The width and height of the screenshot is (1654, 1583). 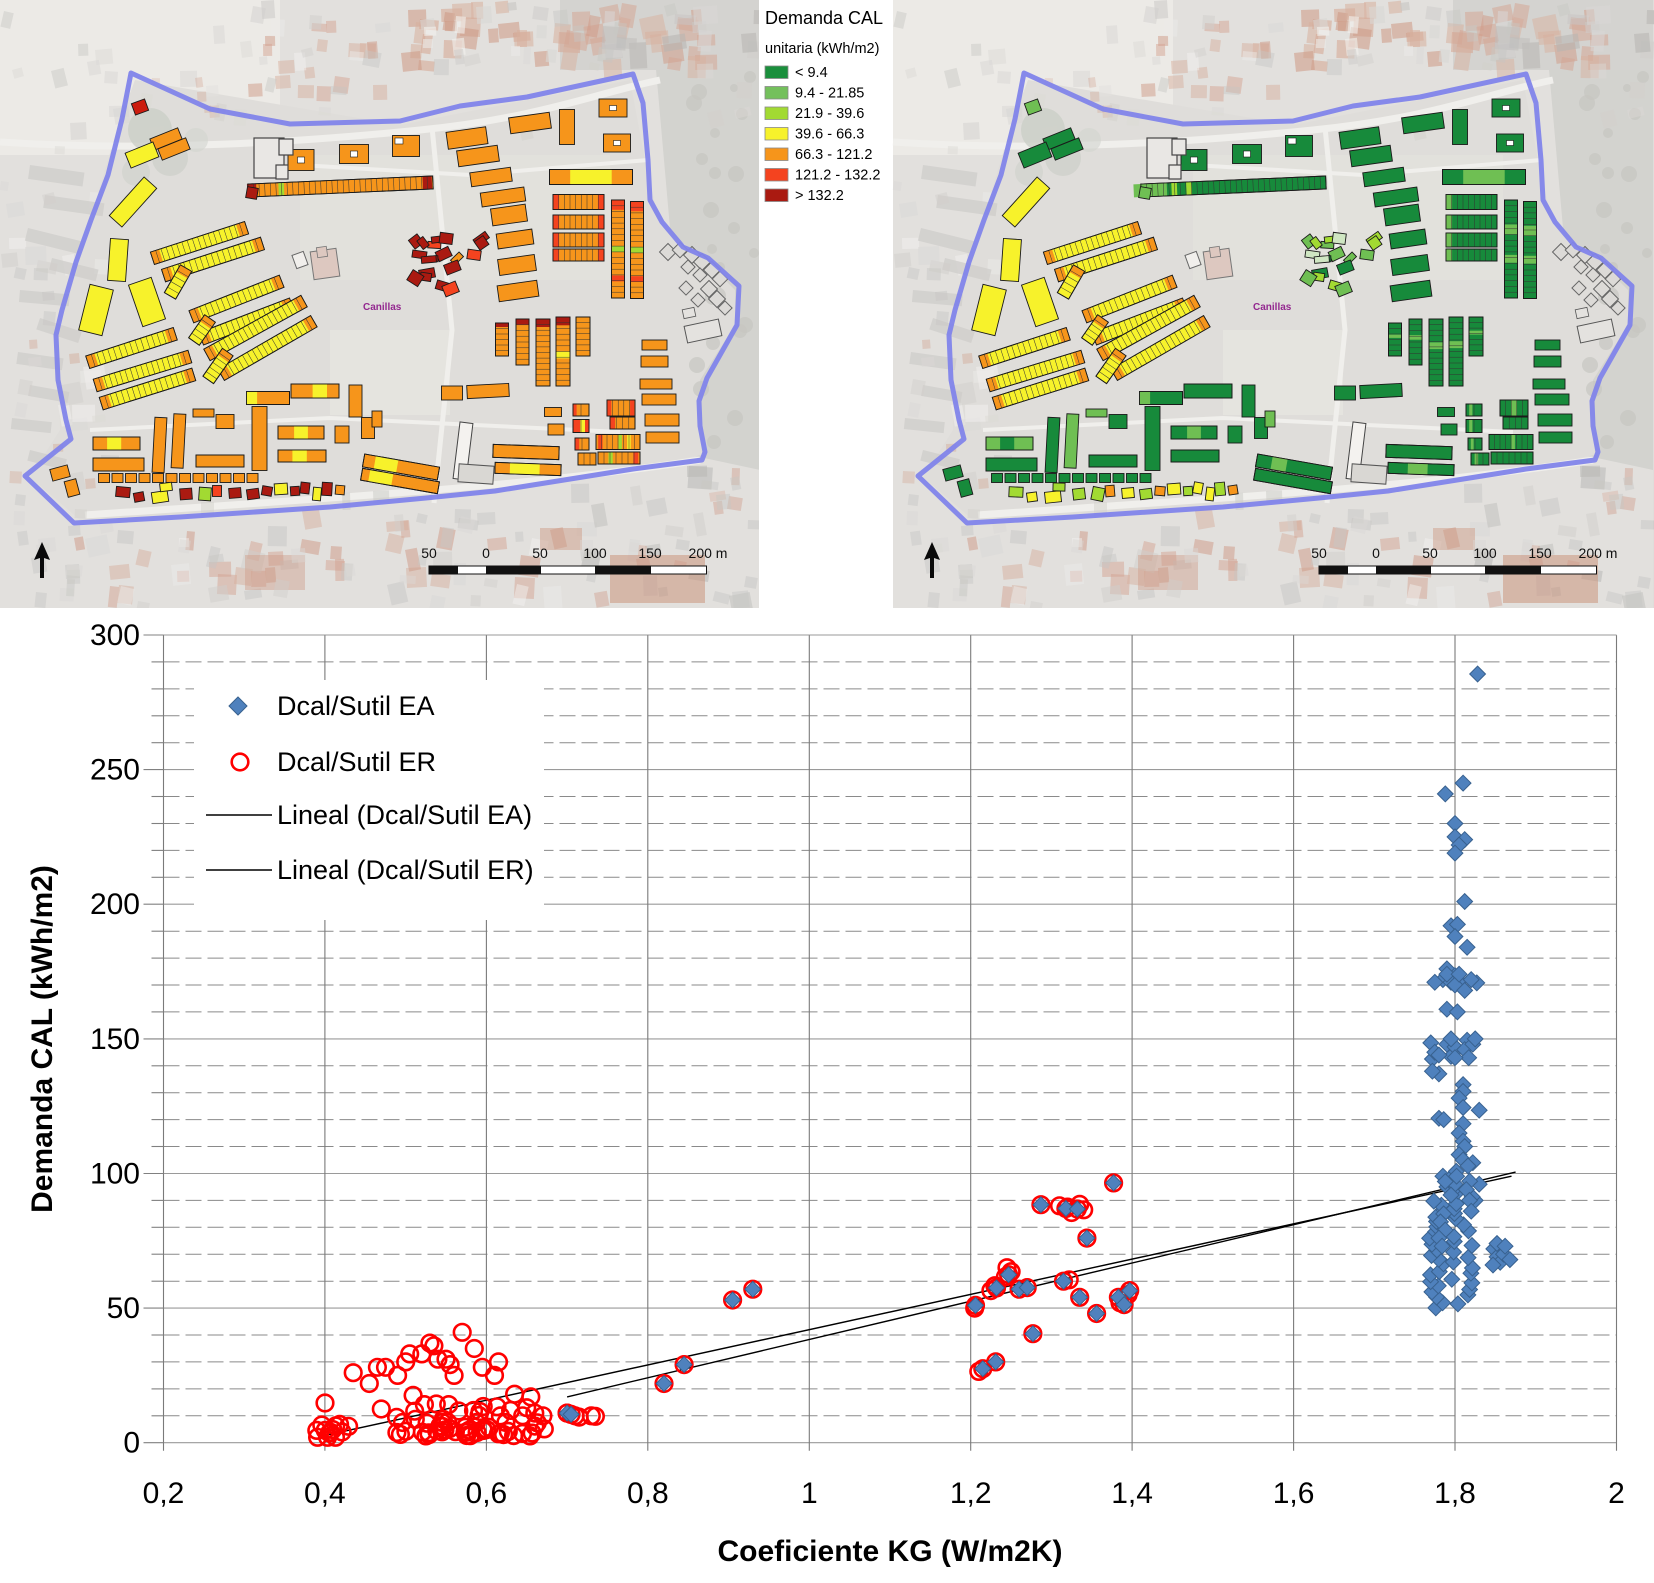 What do you see at coordinates (325, 1493) in the screenshot?
I see `svg-text: 0,4` at bounding box center [325, 1493].